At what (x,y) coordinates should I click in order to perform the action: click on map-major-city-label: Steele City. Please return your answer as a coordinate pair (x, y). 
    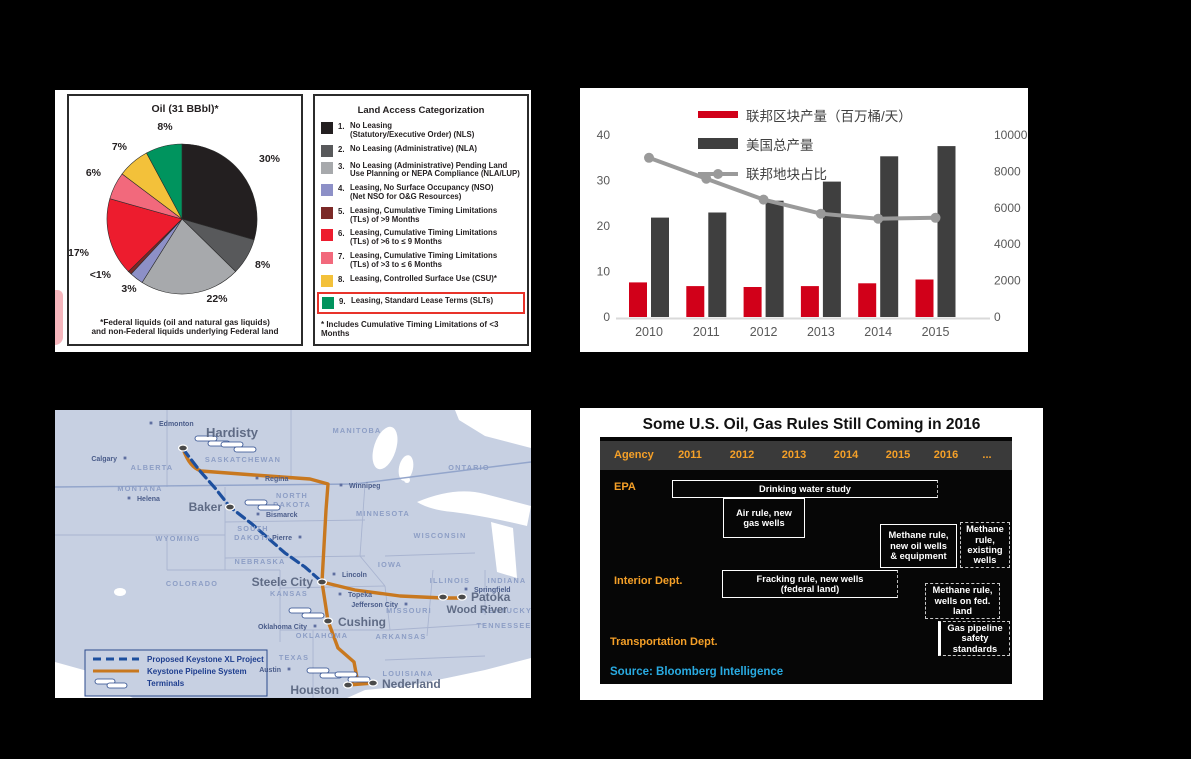
    Looking at the image, I should click on (283, 582).